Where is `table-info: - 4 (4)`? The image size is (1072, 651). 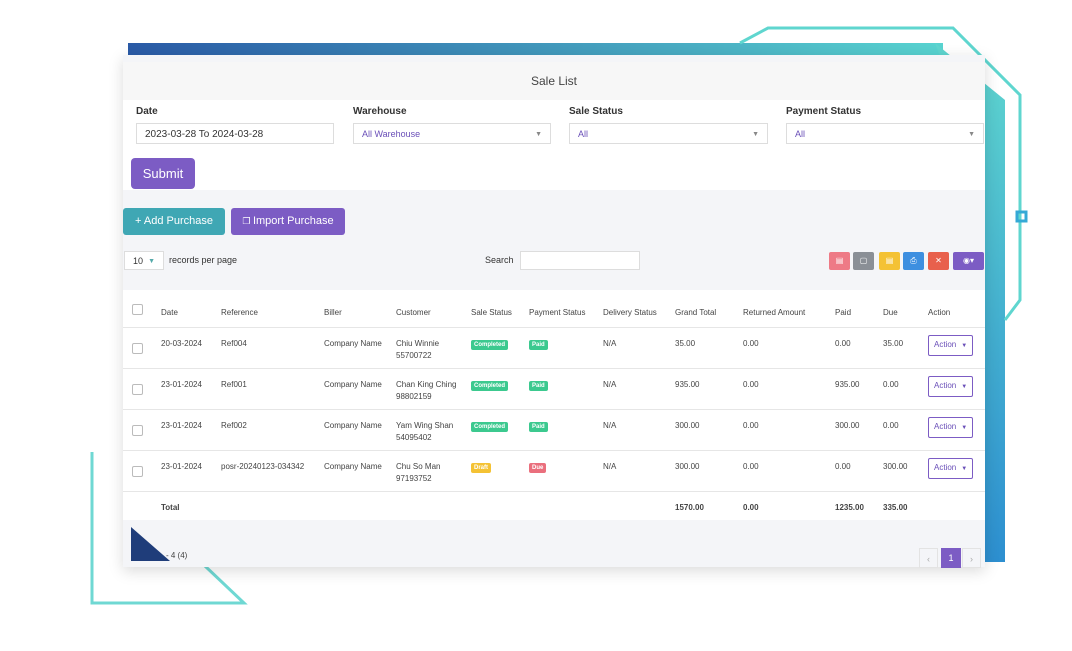
table-info: - 4 (4) is located at coordinates (177, 555).